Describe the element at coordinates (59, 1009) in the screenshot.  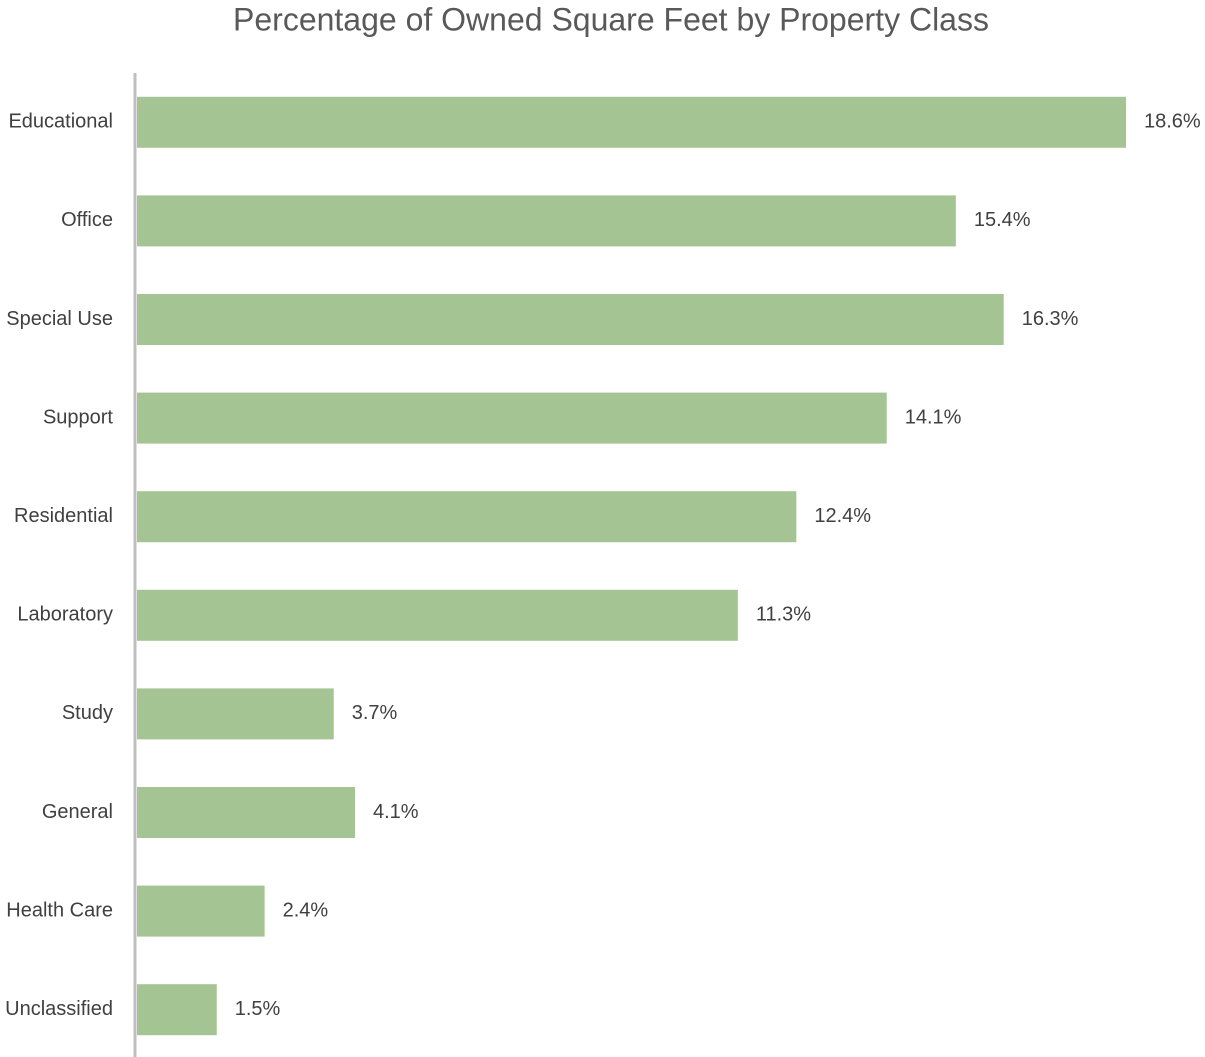
I see `category-label: Unclassified` at that location.